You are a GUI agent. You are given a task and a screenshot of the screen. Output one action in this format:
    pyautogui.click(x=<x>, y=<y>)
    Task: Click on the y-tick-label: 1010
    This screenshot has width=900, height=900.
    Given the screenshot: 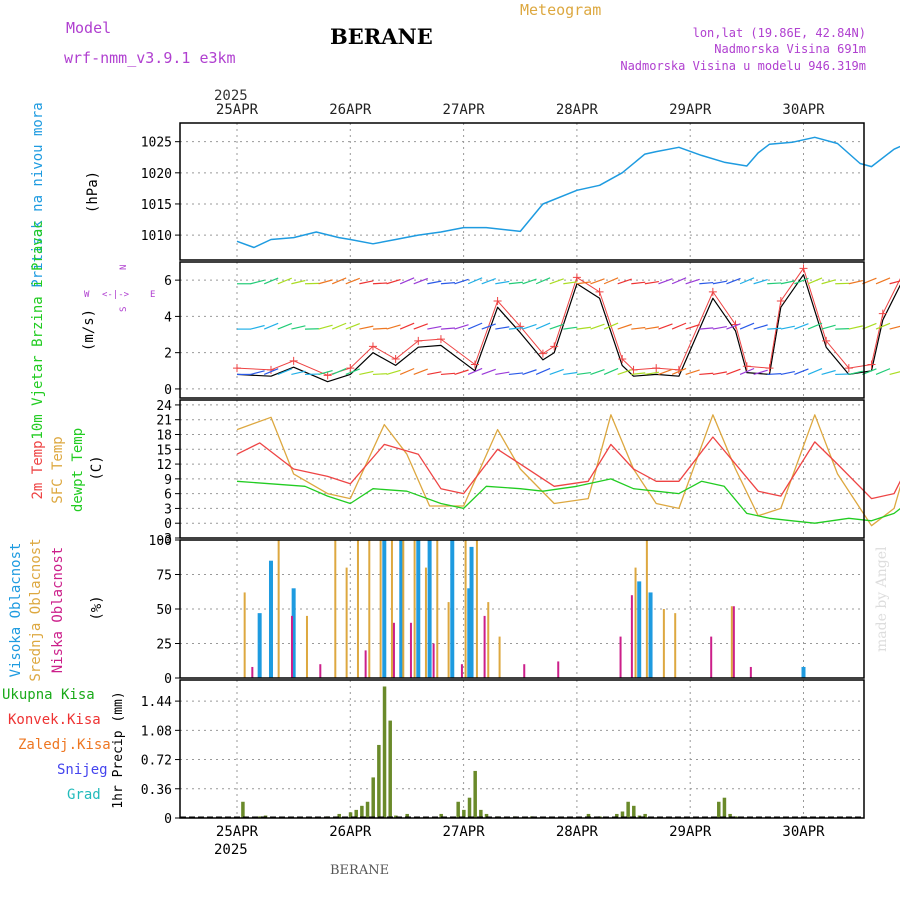 What is the action you would take?
    pyautogui.click(x=156, y=236)
    